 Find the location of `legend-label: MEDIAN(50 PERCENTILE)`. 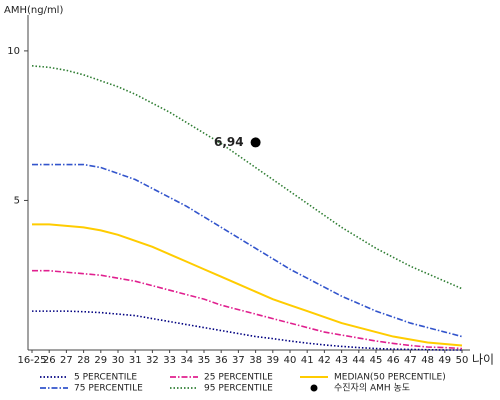

legend-label: MEDIAN(50 PERCENTILE) is located at coordinates (390, 378).